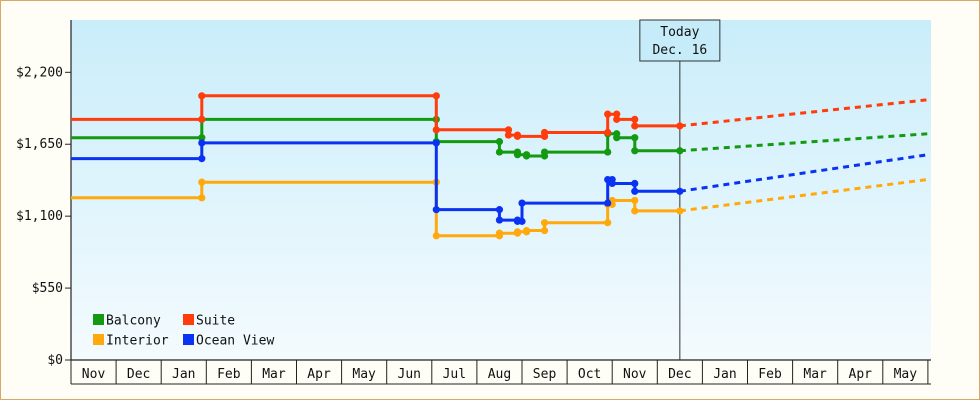 The width and height of the screenshot is (980, 400). I want to click on legend-label-interior: Interior, so click(137, 341).